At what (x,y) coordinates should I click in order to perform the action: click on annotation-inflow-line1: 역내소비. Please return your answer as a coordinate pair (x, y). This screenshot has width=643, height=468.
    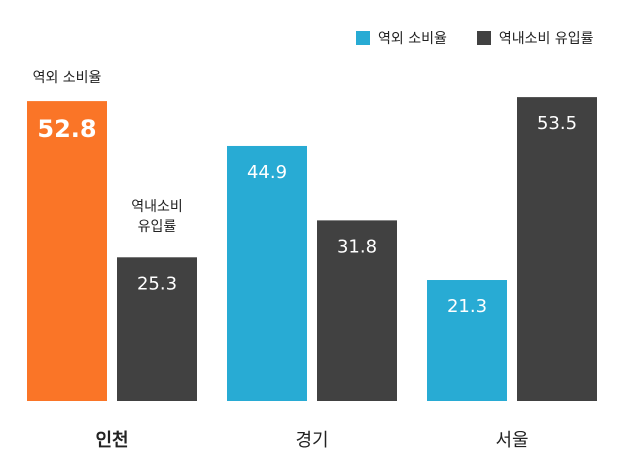
    Looking at the image, I should click on (157, 207).